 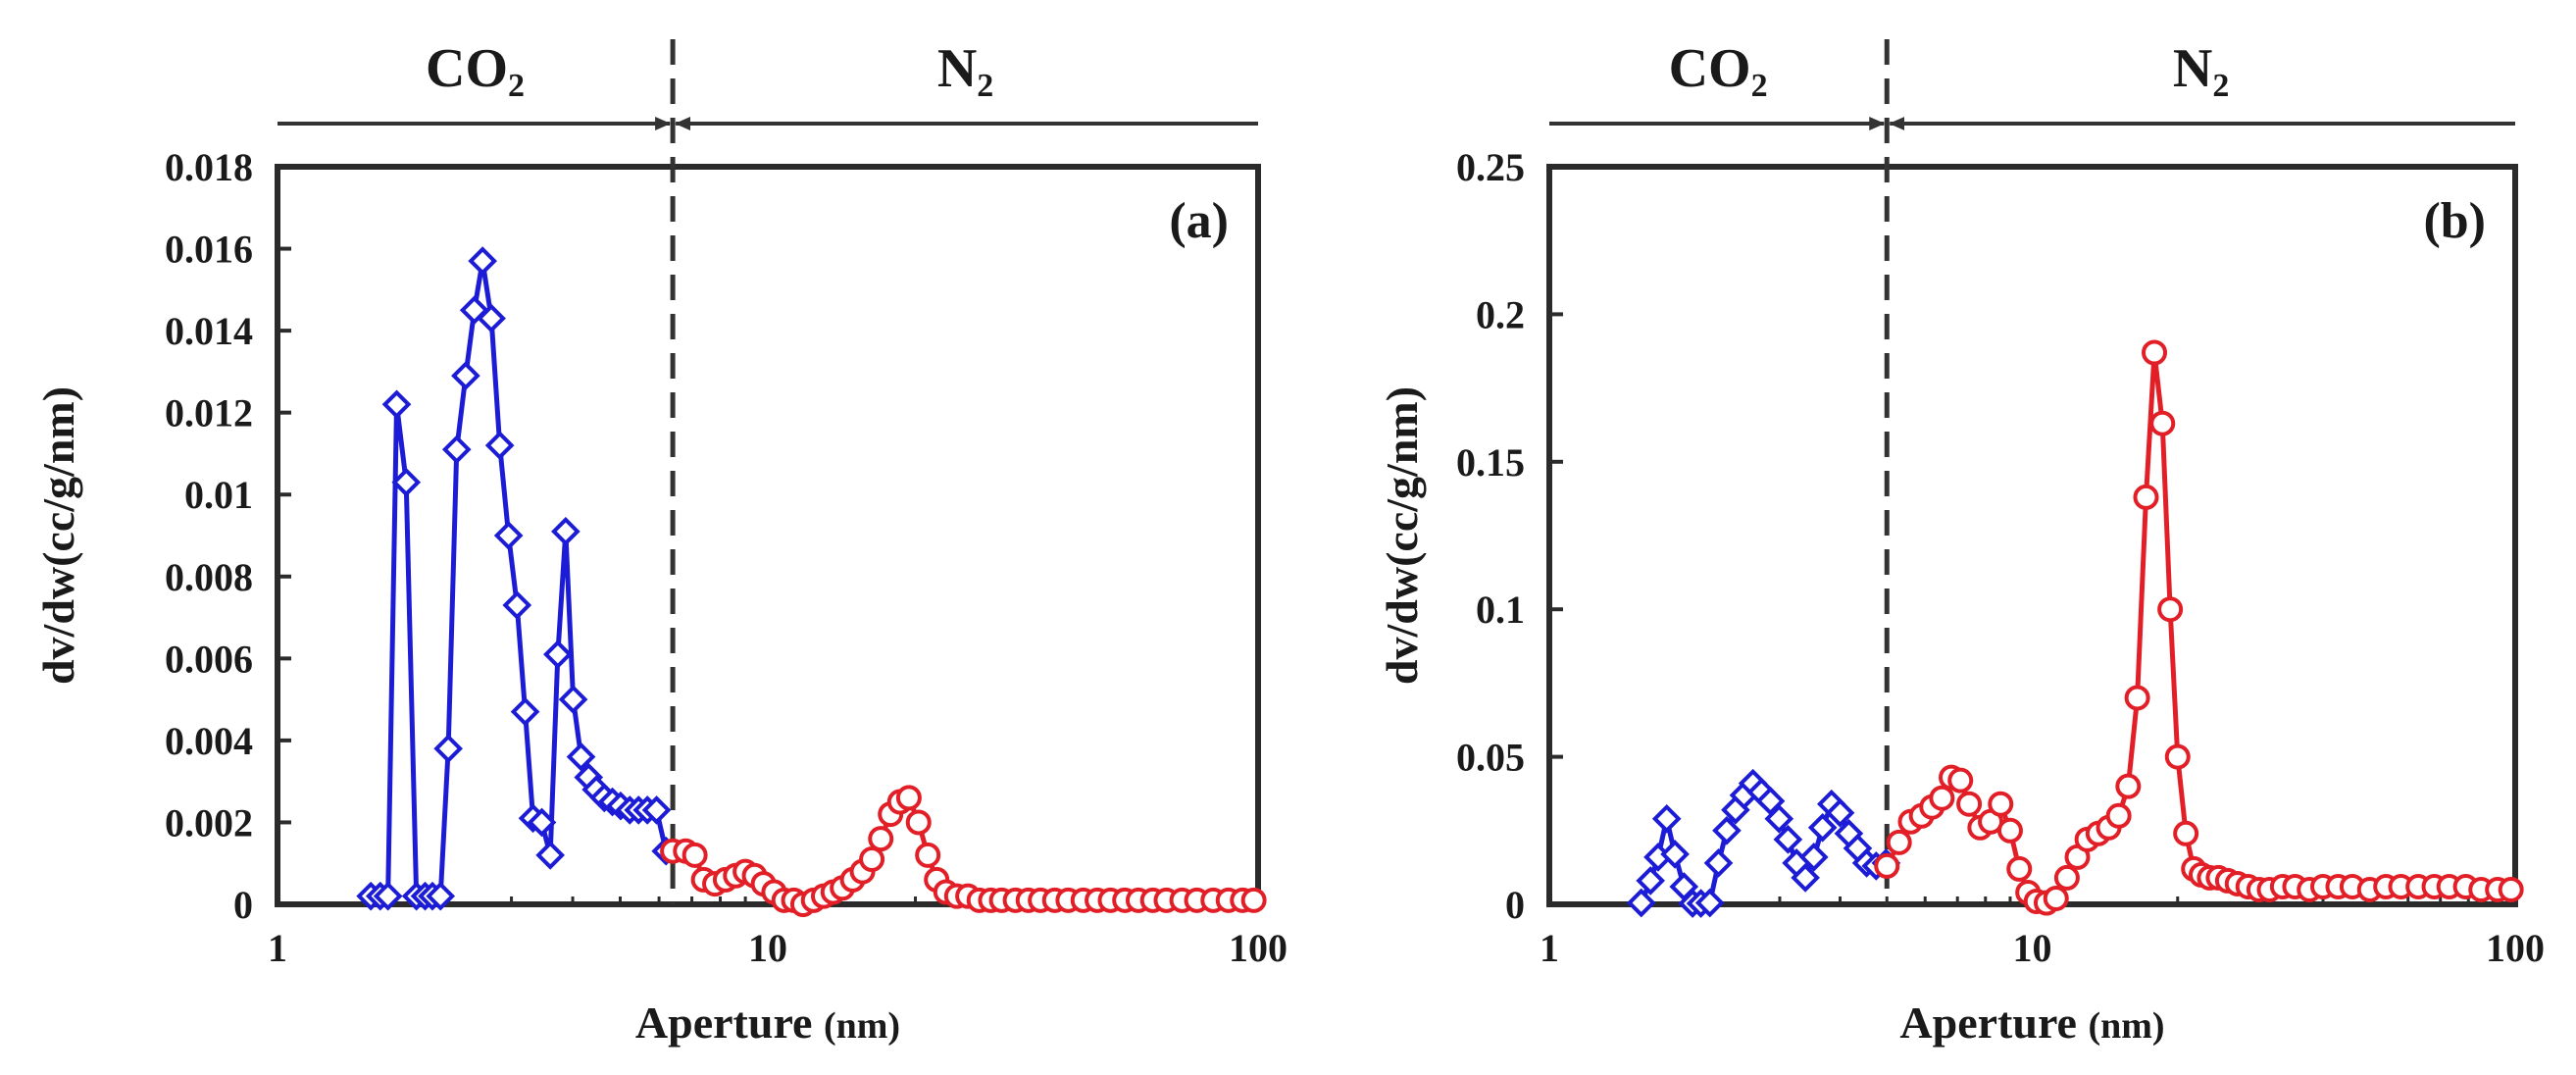 What do you see at coordinates (1491, 462) in the screenshot?
I see `y-tick-label: 0.15` at bounding box center [1491, 462].